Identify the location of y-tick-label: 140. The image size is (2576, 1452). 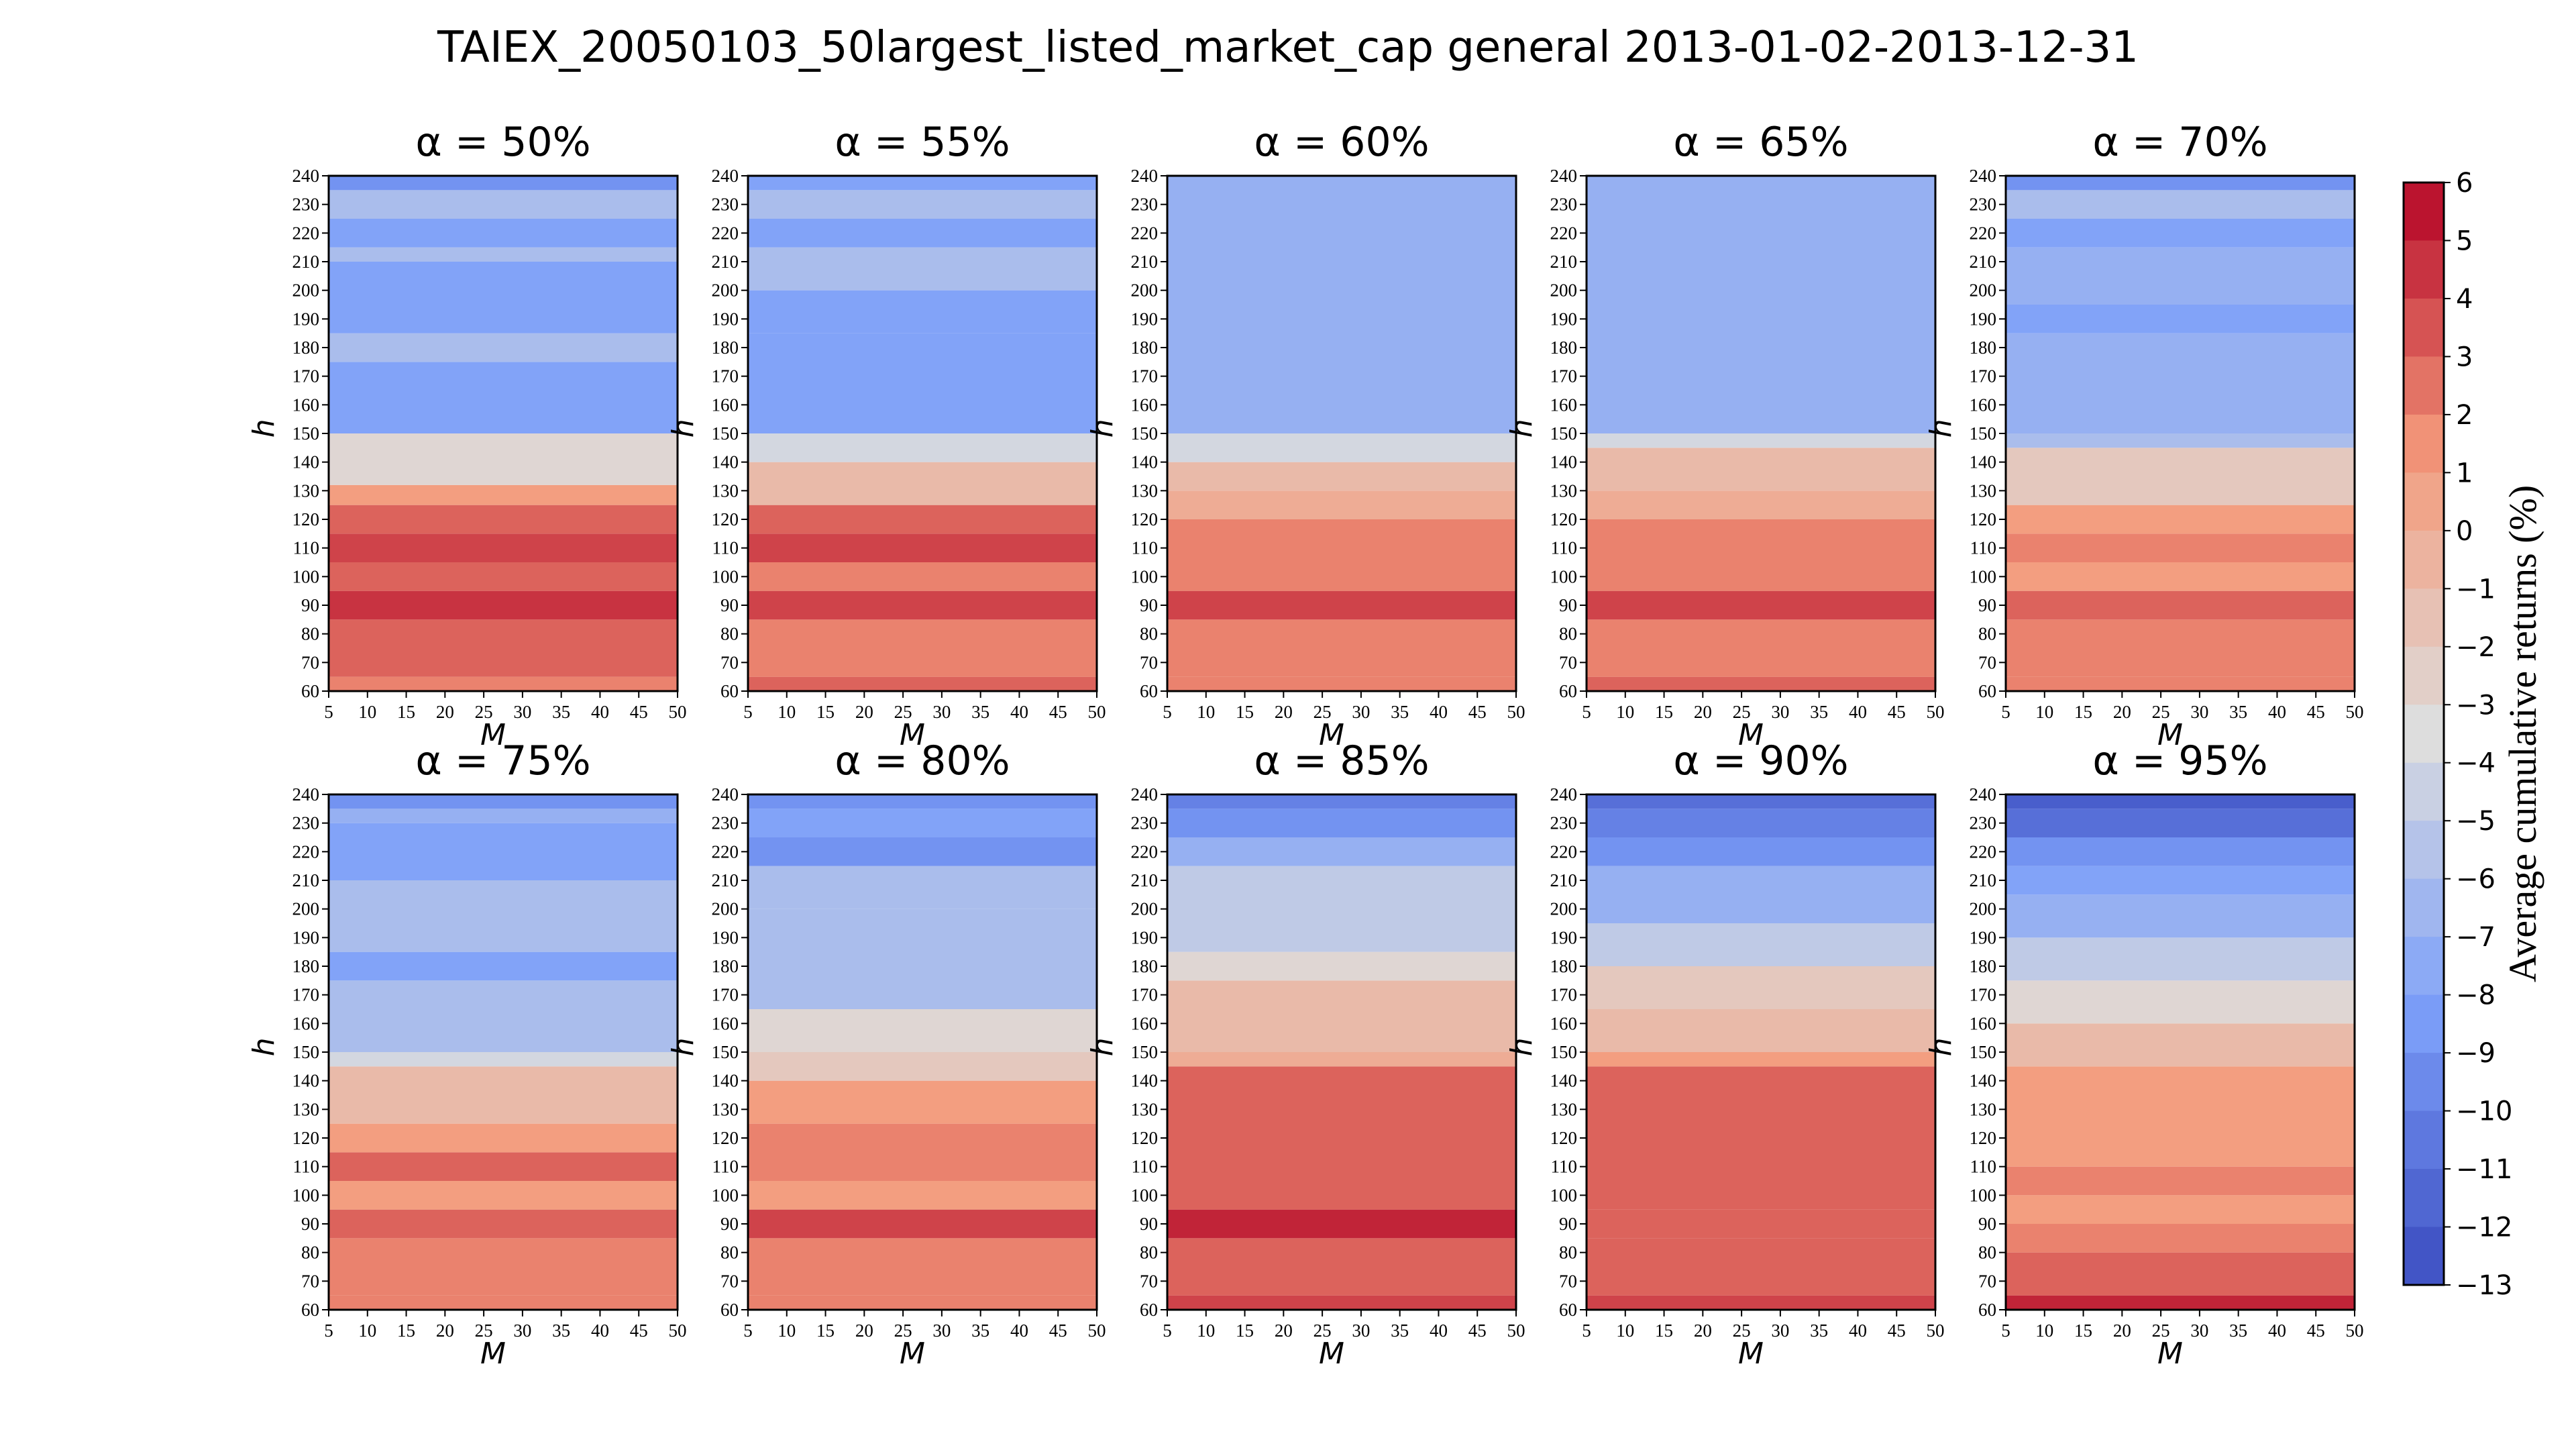
(1145, 1081).